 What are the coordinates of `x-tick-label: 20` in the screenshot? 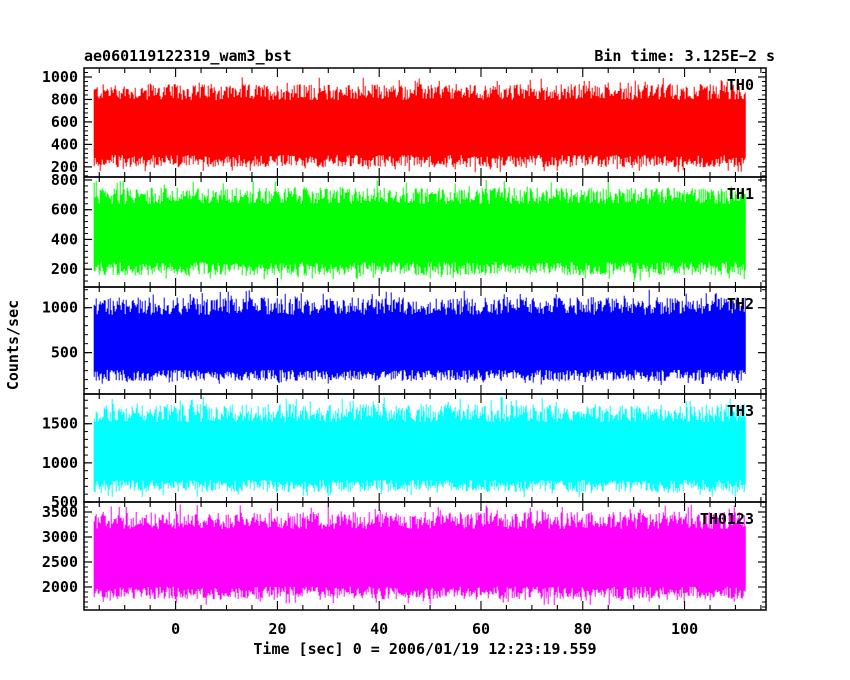 It's located at (277, 629).